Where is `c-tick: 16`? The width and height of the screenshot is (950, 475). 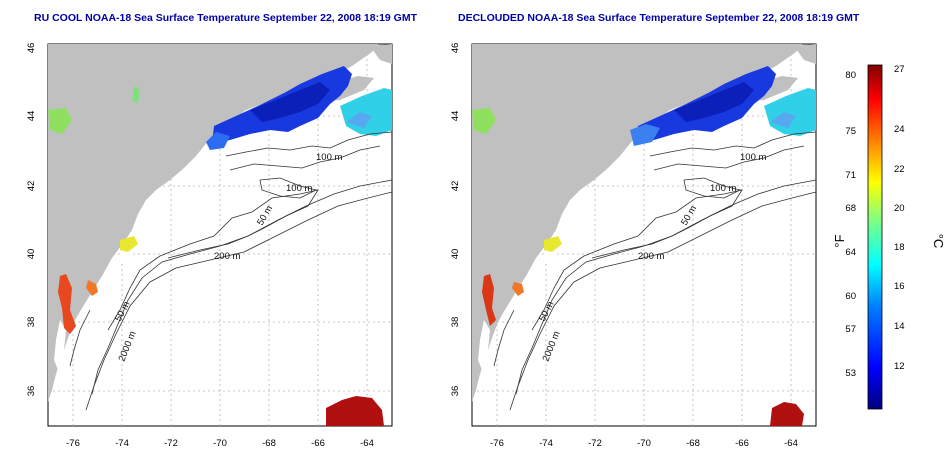 c-tick: 16 is located at coordinates (899, 286).